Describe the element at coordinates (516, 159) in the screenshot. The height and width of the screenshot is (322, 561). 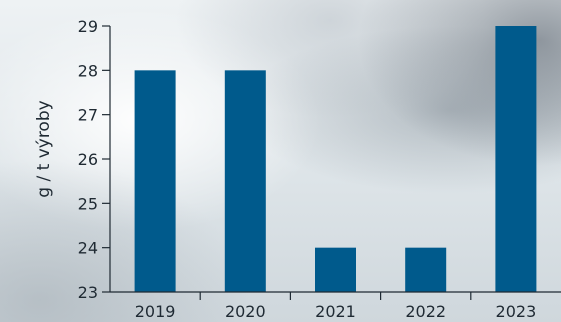
I see `bar-2023` at that location.